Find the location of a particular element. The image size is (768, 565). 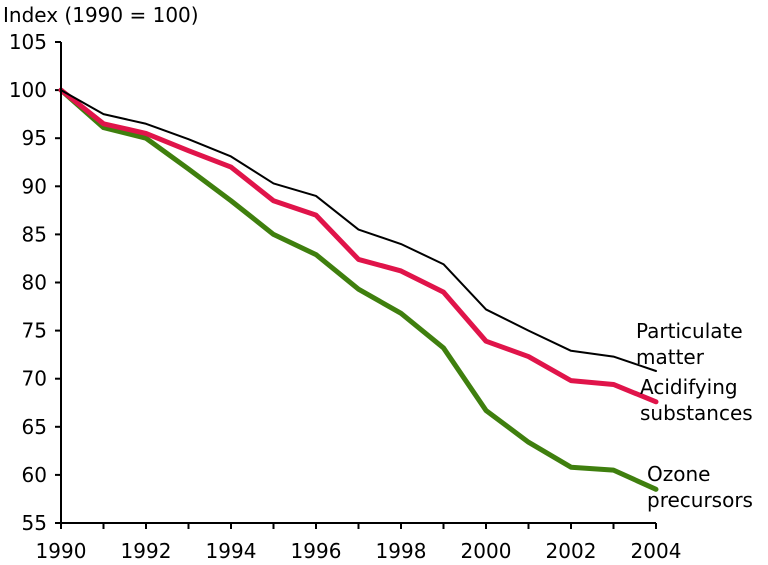

y-tick-label: 55 is located at coordinates (34, 523).